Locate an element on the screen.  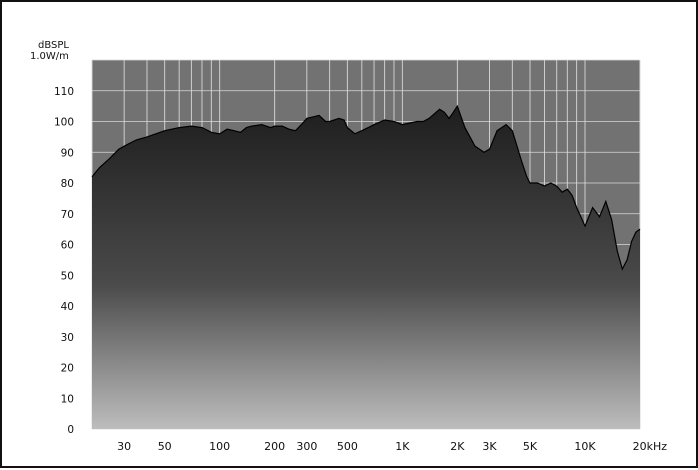
y-tick-label: 60 is located at coordinates (67, 246).